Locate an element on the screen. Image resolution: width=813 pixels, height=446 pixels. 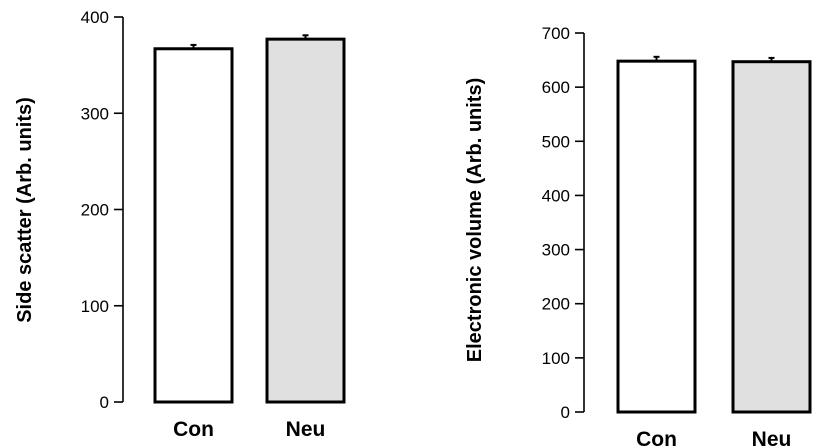
y-axis-title: Side scatter (Arb. units) is located at coordinates (25, 210).